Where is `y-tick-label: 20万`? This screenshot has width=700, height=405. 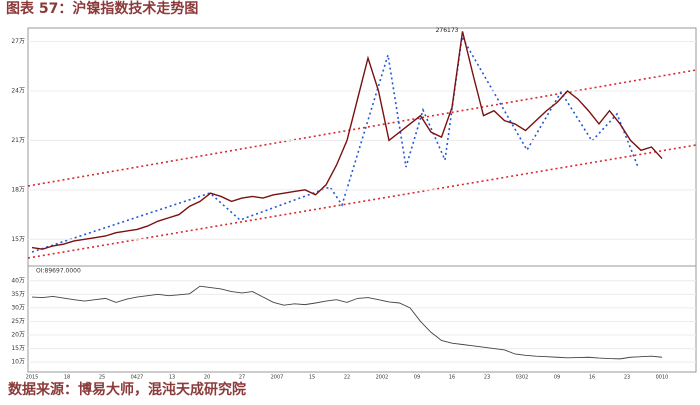
y-tick-label: 20万 is located at coordinates (18, 335).